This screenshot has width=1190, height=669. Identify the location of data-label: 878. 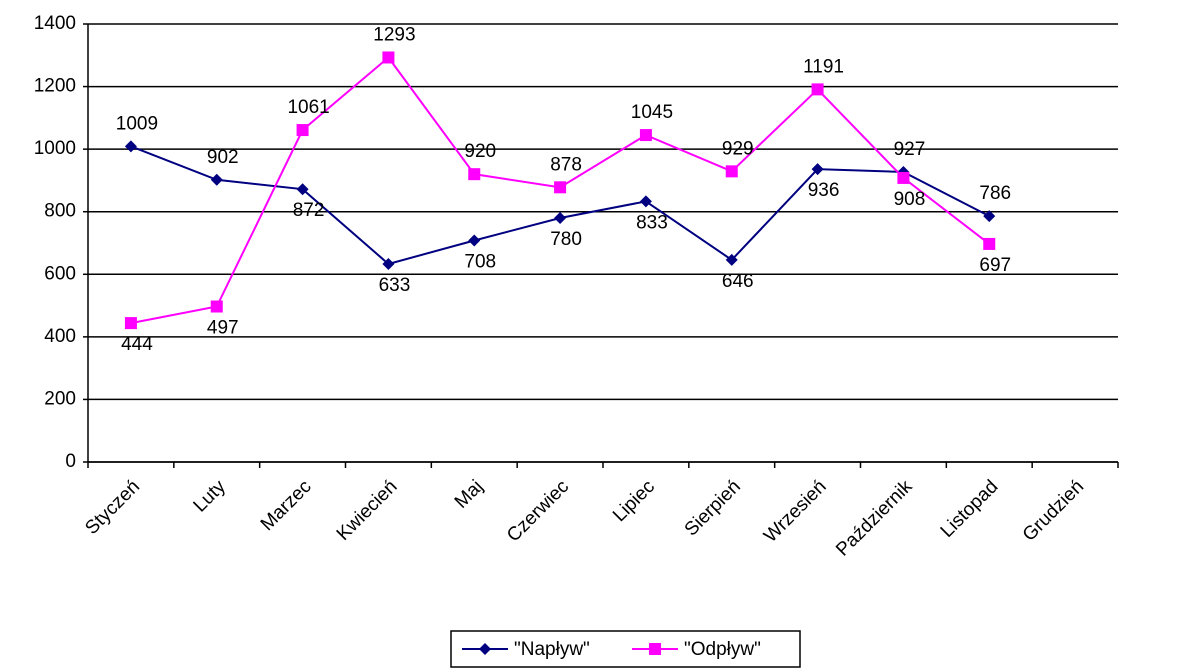
(566, 164).